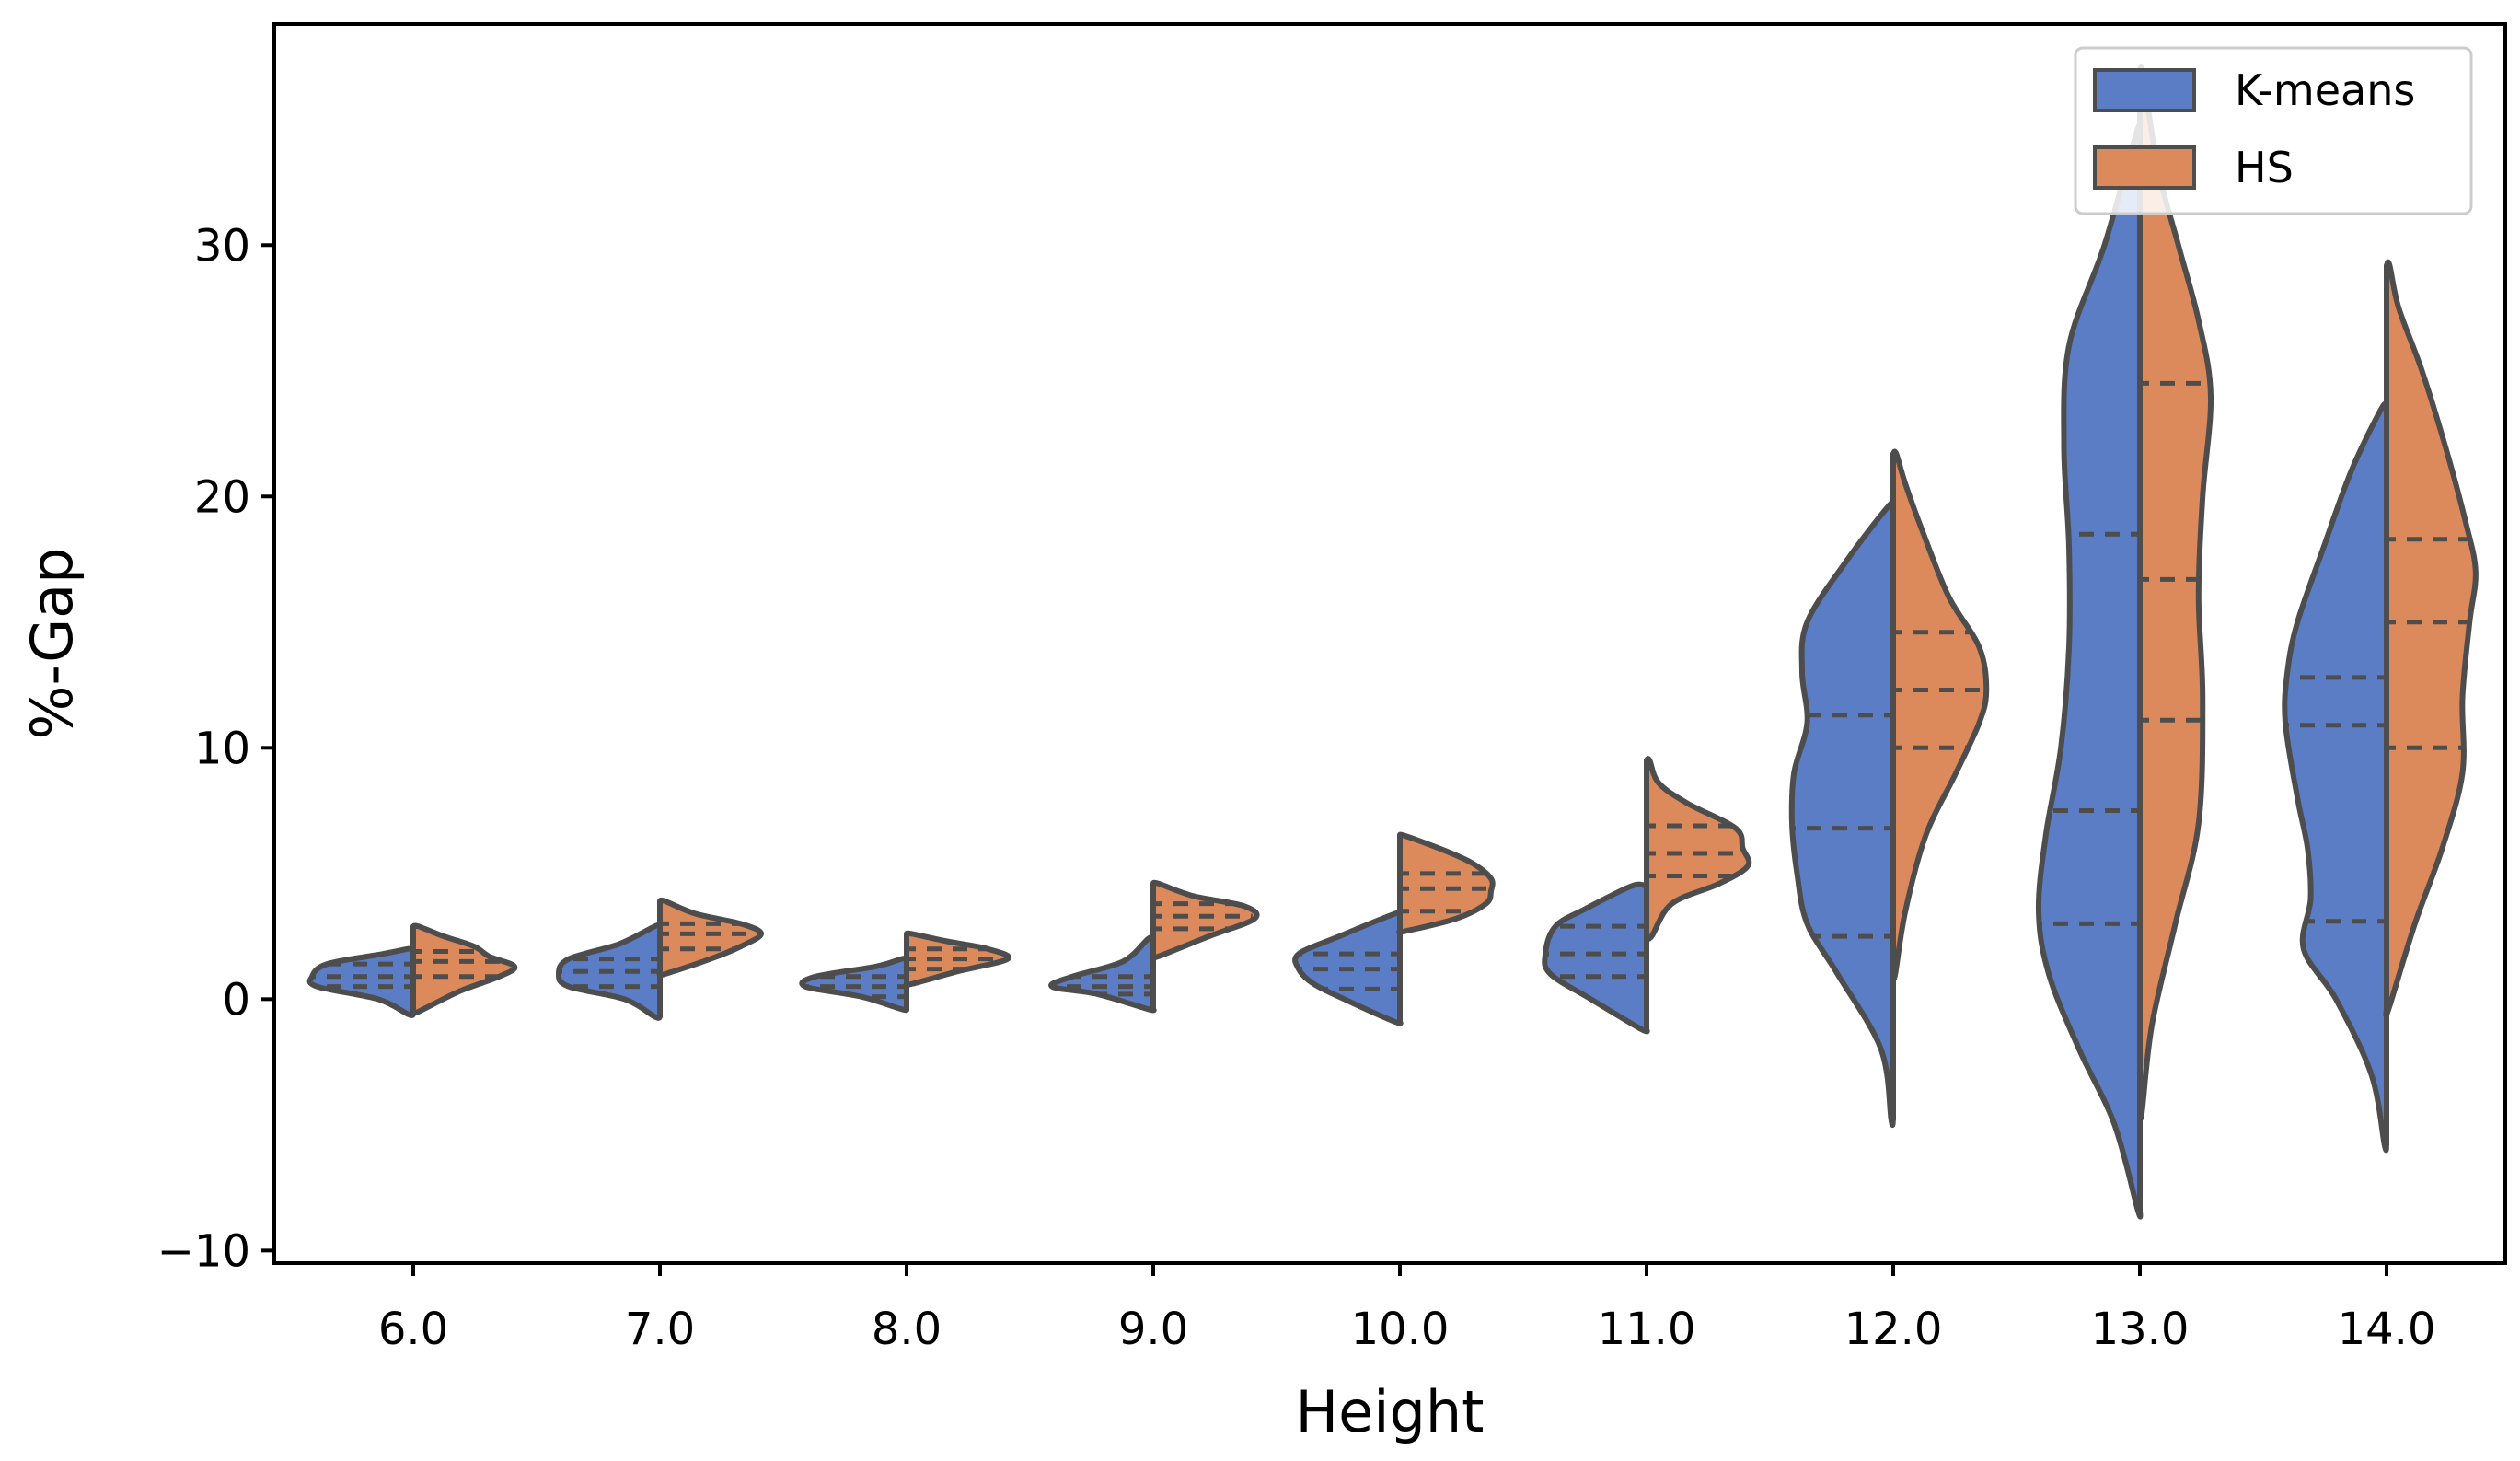 The width and height of the screenshot is (2520, 1461). Describe the element at coordinates (2273, 130) in the screenshot. I see `legend: K-means HS` at that location.